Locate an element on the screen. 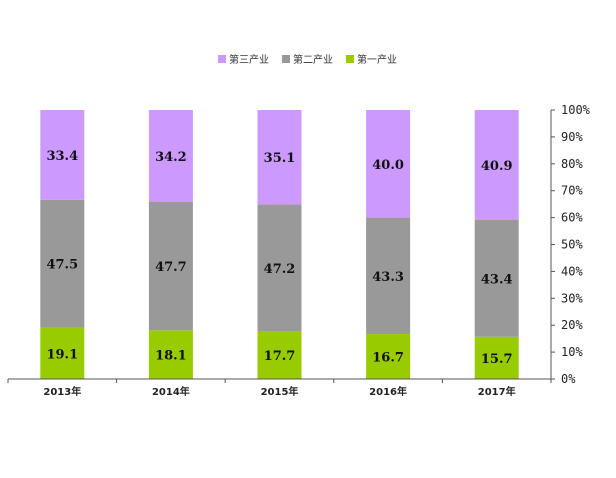  data-label: 34.2 is located at coordinates (171, 157).